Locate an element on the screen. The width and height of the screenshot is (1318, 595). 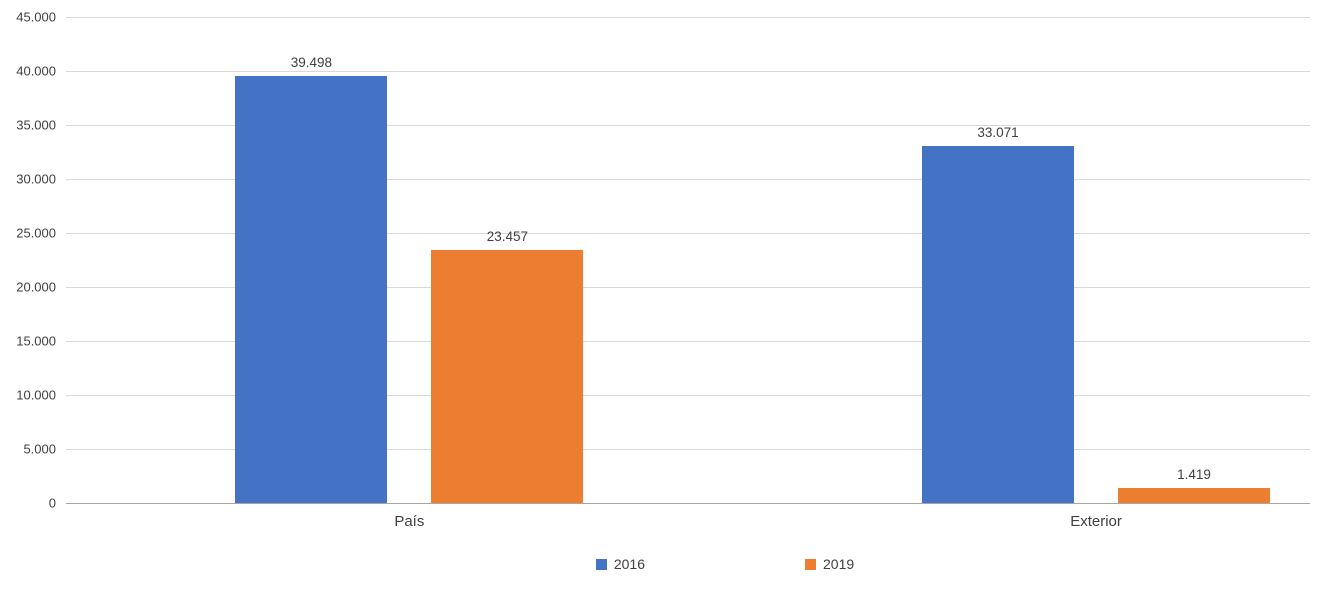
y-axis-tick-label: 10.000 is located at coordinates (36, 395).